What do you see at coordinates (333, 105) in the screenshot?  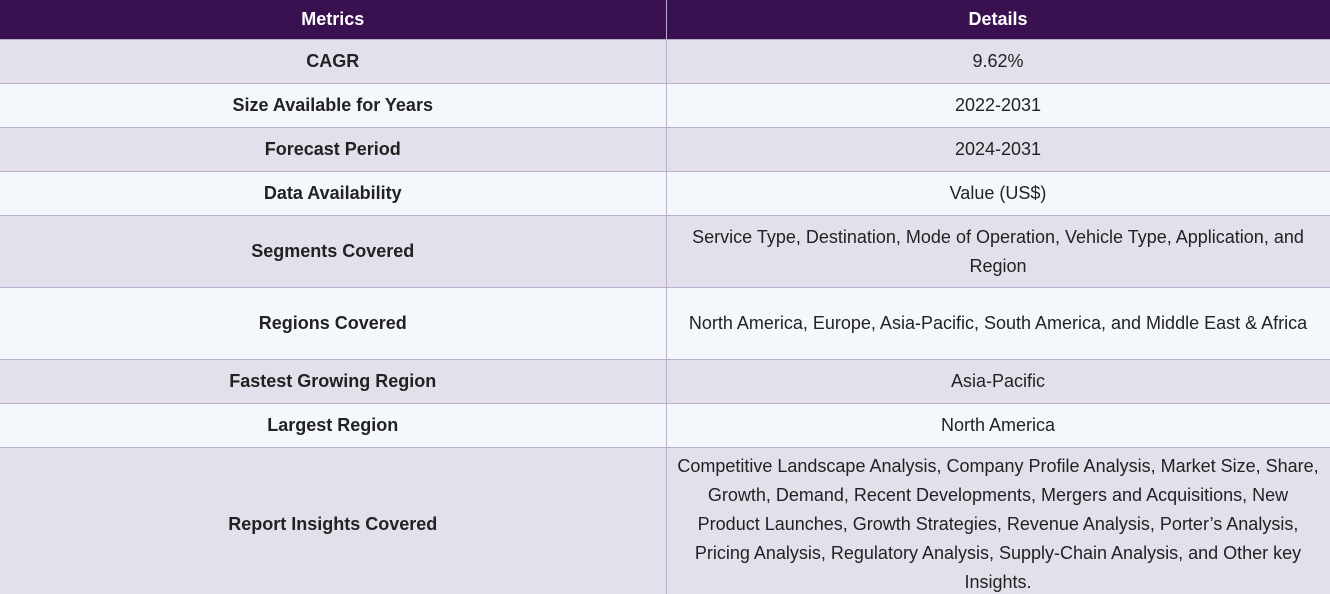 I see `metric-cell: Size Available for Years` at bounding box center [333, 105].